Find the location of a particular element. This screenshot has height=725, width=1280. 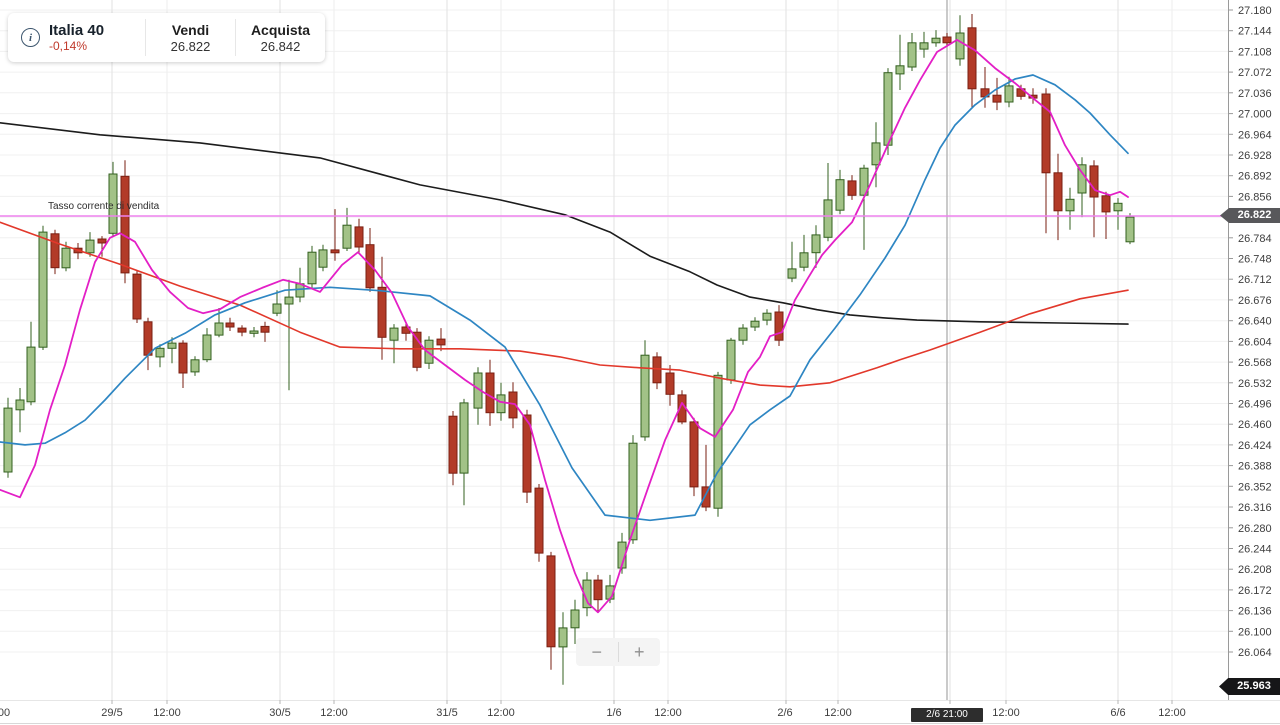

y-axis-label: 26.244 is located at coordinates (1255, 550).